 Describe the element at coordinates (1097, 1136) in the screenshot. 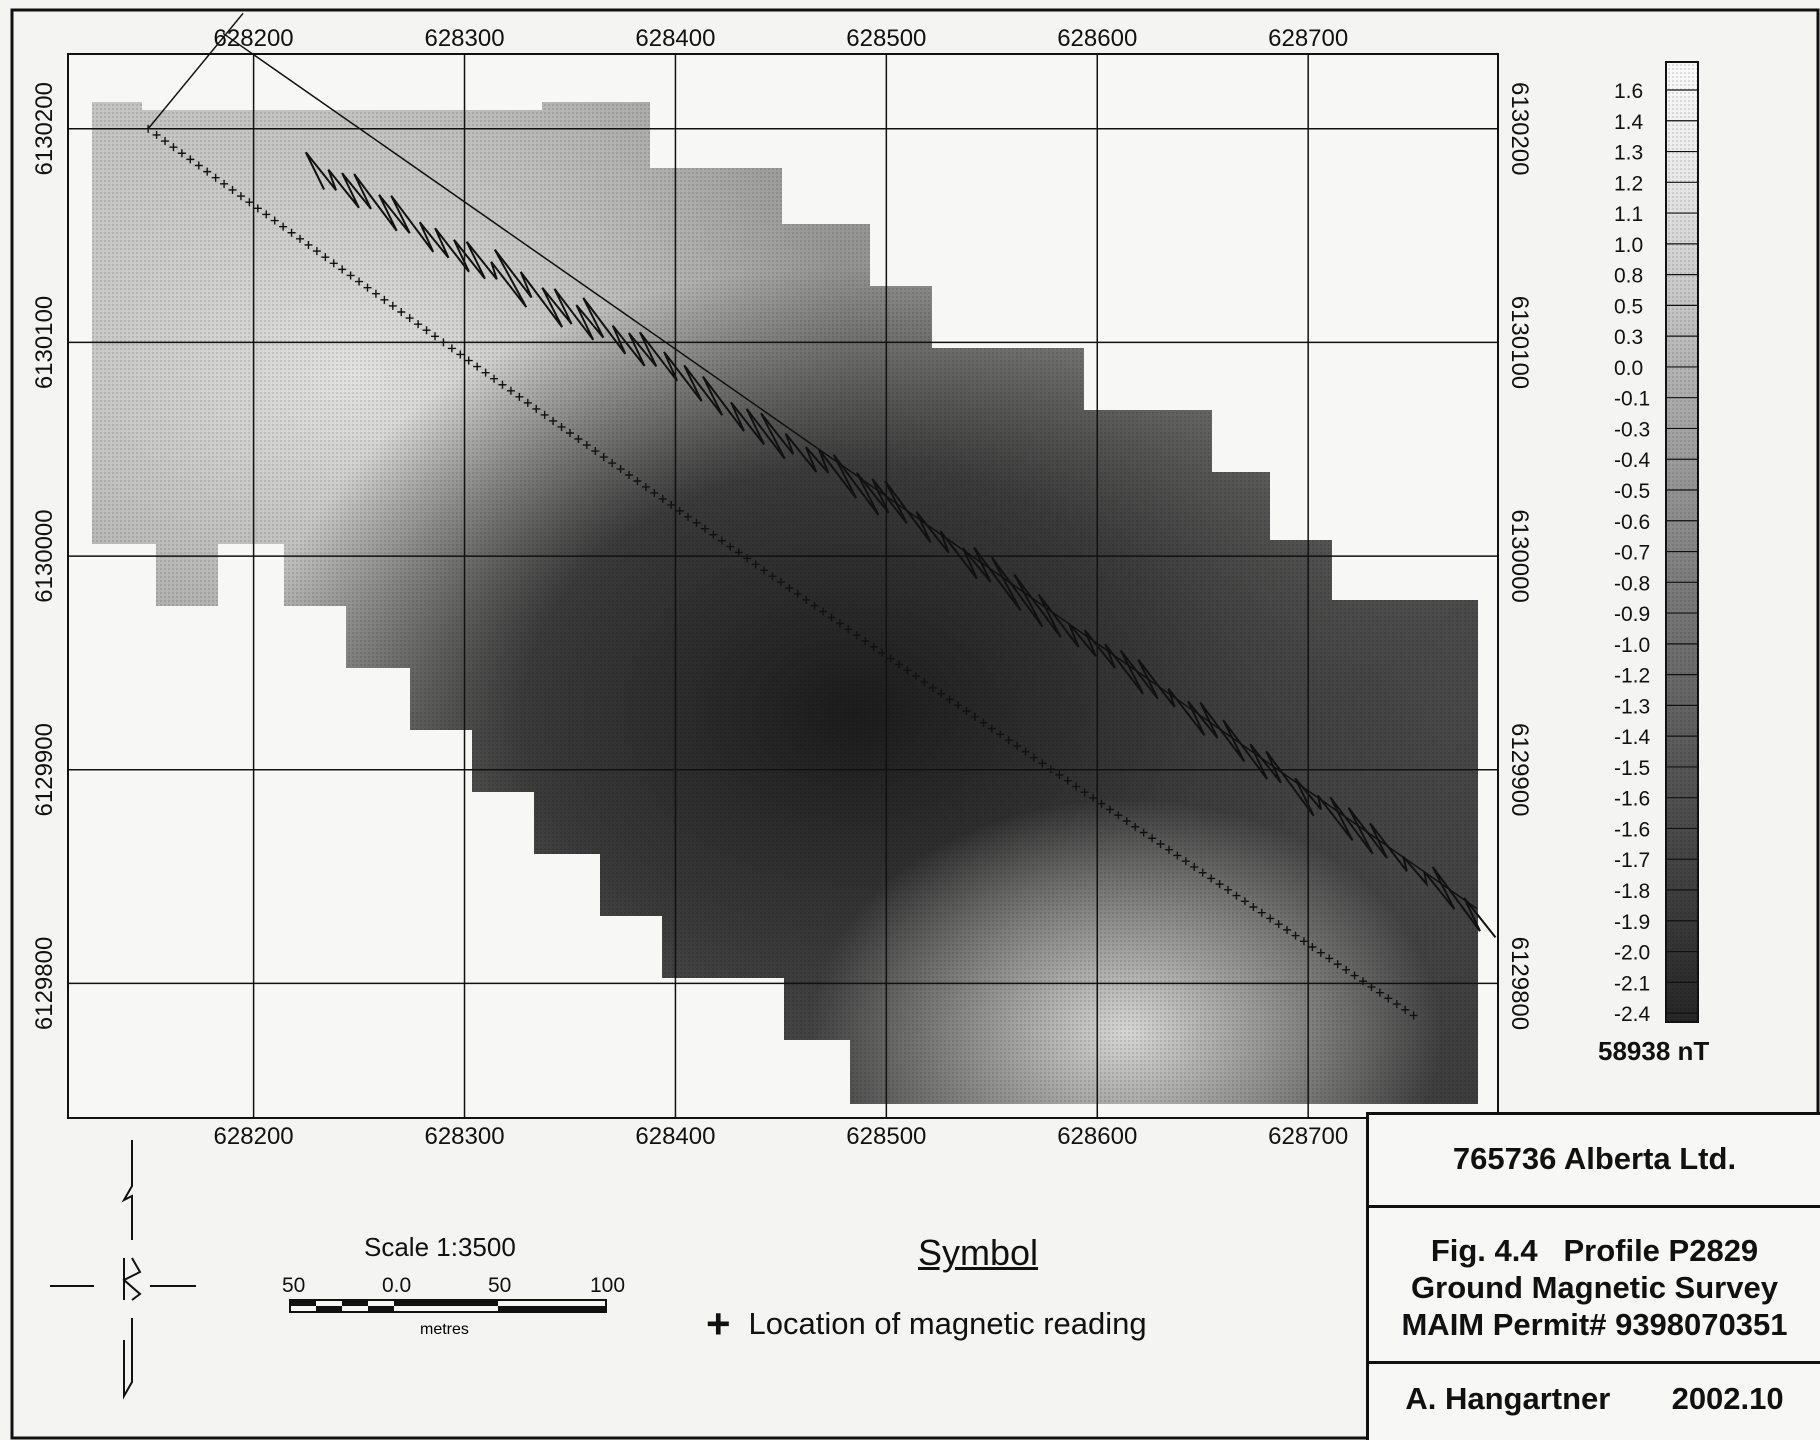

I see `x-tick-label: 628600` at that location.